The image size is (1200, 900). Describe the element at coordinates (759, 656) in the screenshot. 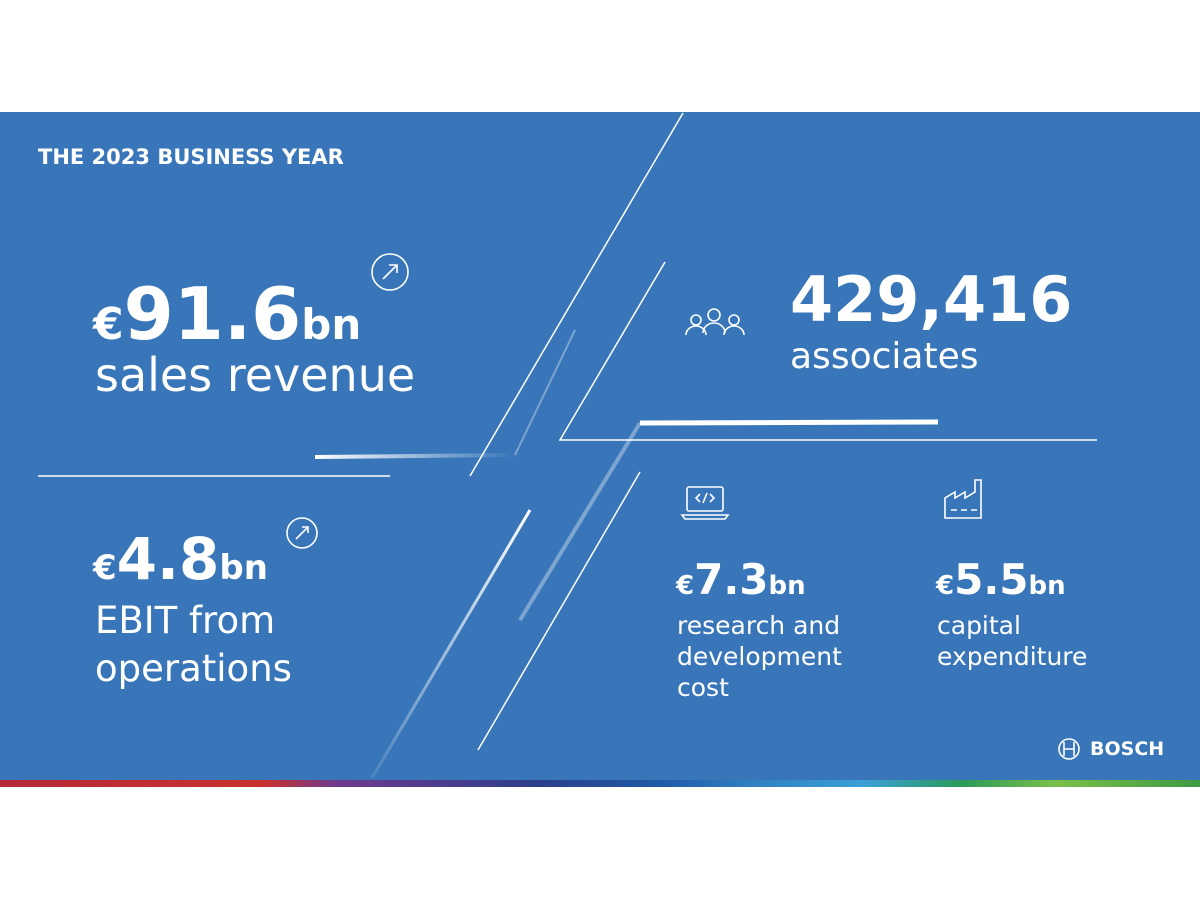

I see `figure-label: research and development cost` at that location.